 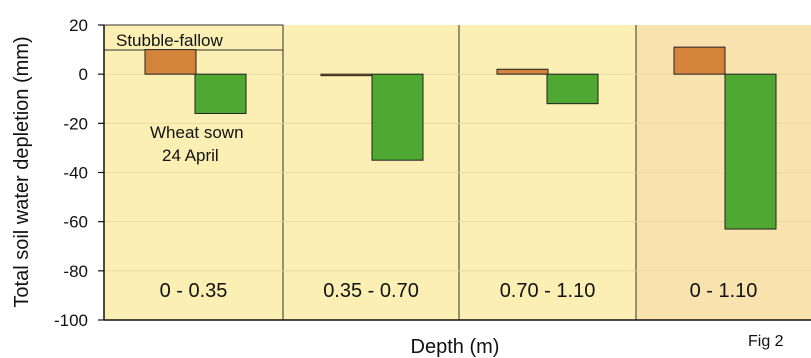 I want to click on legend-wheat-line1: Wheat sown, so click(x=197, y=132).